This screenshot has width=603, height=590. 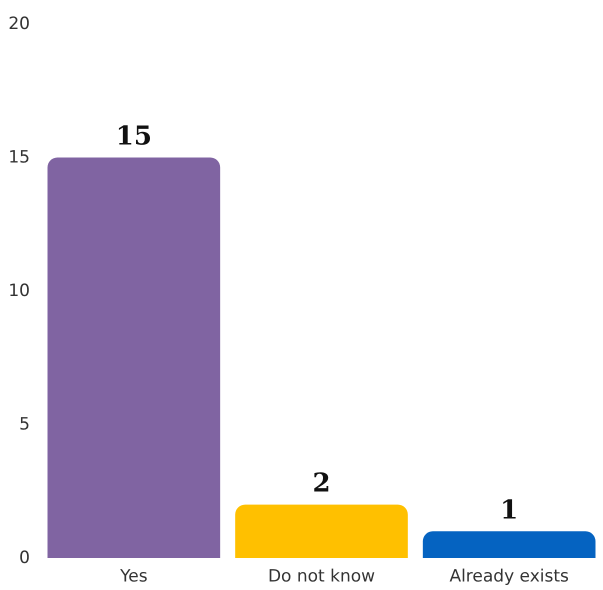 What do you see at coordinates (19, 158) in the screenshot?
I see `y-tick-label: 15` at bounding box center [19, 158].